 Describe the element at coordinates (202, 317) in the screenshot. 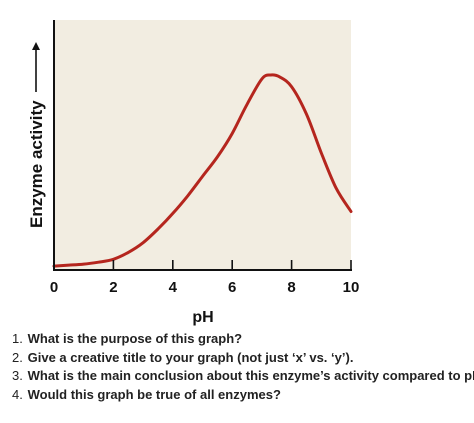

I see `x-axis-title: pH` at that location.